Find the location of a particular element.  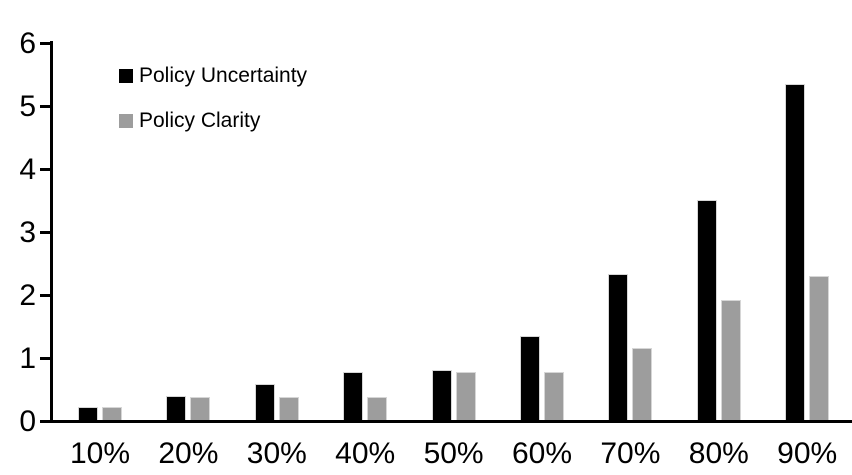

legend-label-policy-uncertainty: Policy Uncertainty is located at coordinates (223, 75).